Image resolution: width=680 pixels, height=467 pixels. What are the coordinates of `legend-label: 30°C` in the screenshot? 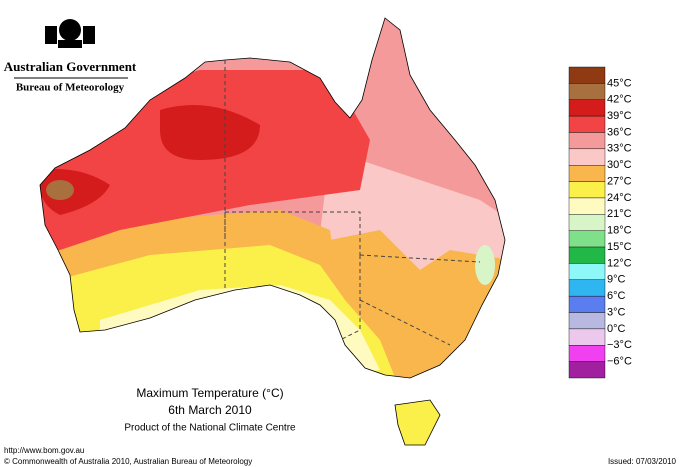 It's located at (619, 165).